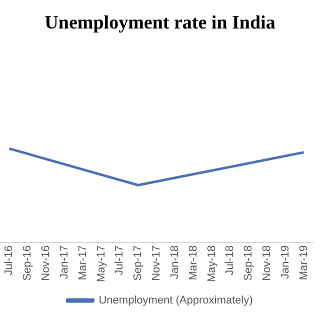 Image resolution: width=320 pixels, height=320 pixels. I want to click on x-tick-label: Mar-17, so click(82, 262).